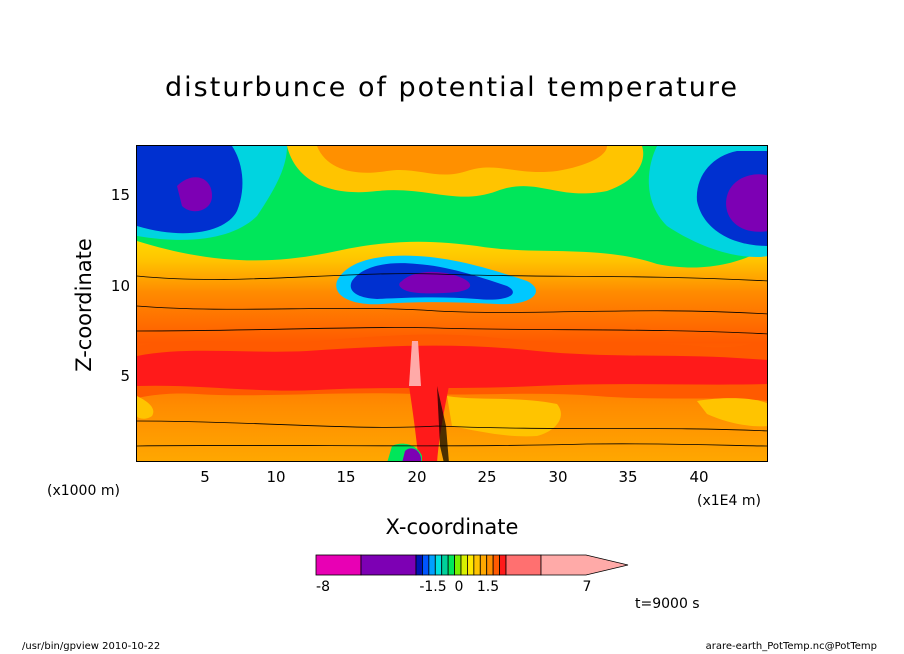 The height and width of the screenshot is (654, 904). I want to click on contour-red-band, so click(452, 368).